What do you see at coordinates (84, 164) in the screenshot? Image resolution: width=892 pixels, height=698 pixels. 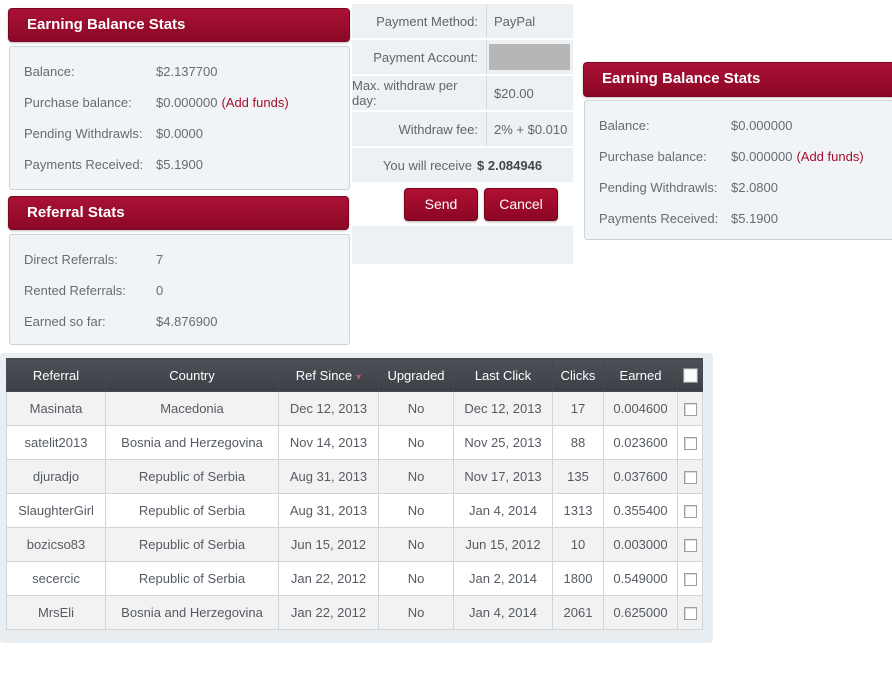 I see `stat-label: Payments Received:` at bounding box center [84, 164].